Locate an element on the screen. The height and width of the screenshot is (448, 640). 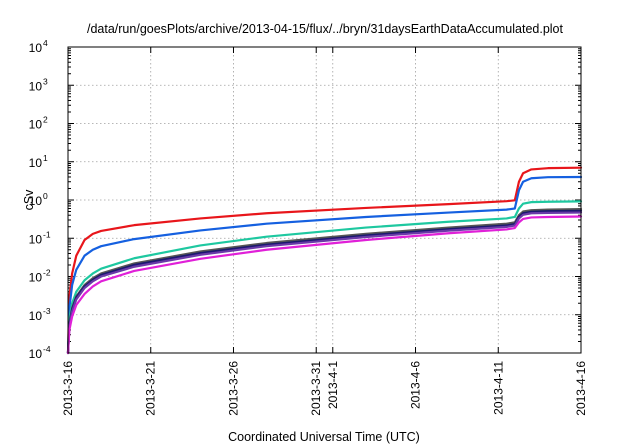
y-axis-title: cSv is located at coordinates (29, 200).